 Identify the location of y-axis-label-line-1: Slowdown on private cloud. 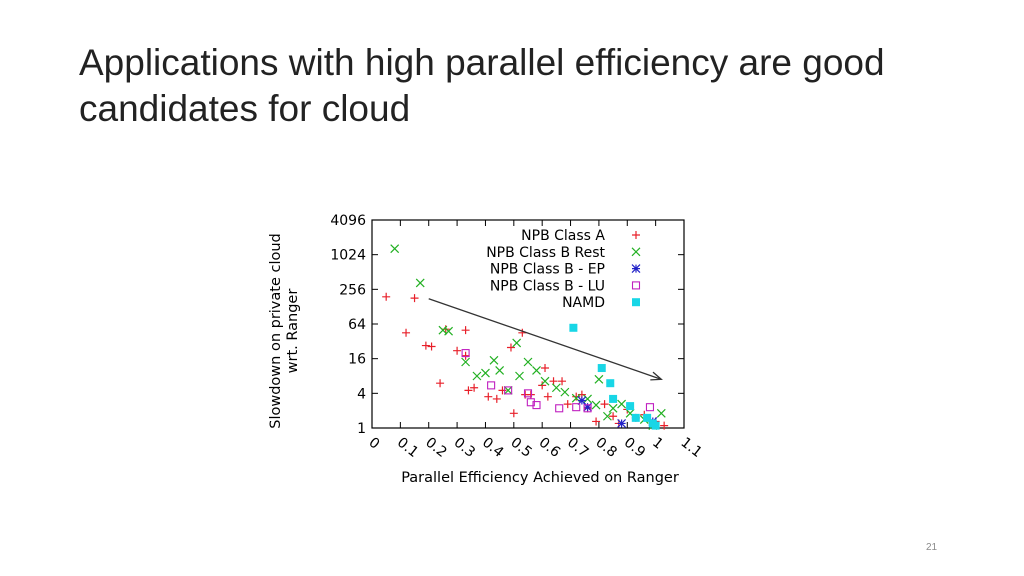
(276, 331).